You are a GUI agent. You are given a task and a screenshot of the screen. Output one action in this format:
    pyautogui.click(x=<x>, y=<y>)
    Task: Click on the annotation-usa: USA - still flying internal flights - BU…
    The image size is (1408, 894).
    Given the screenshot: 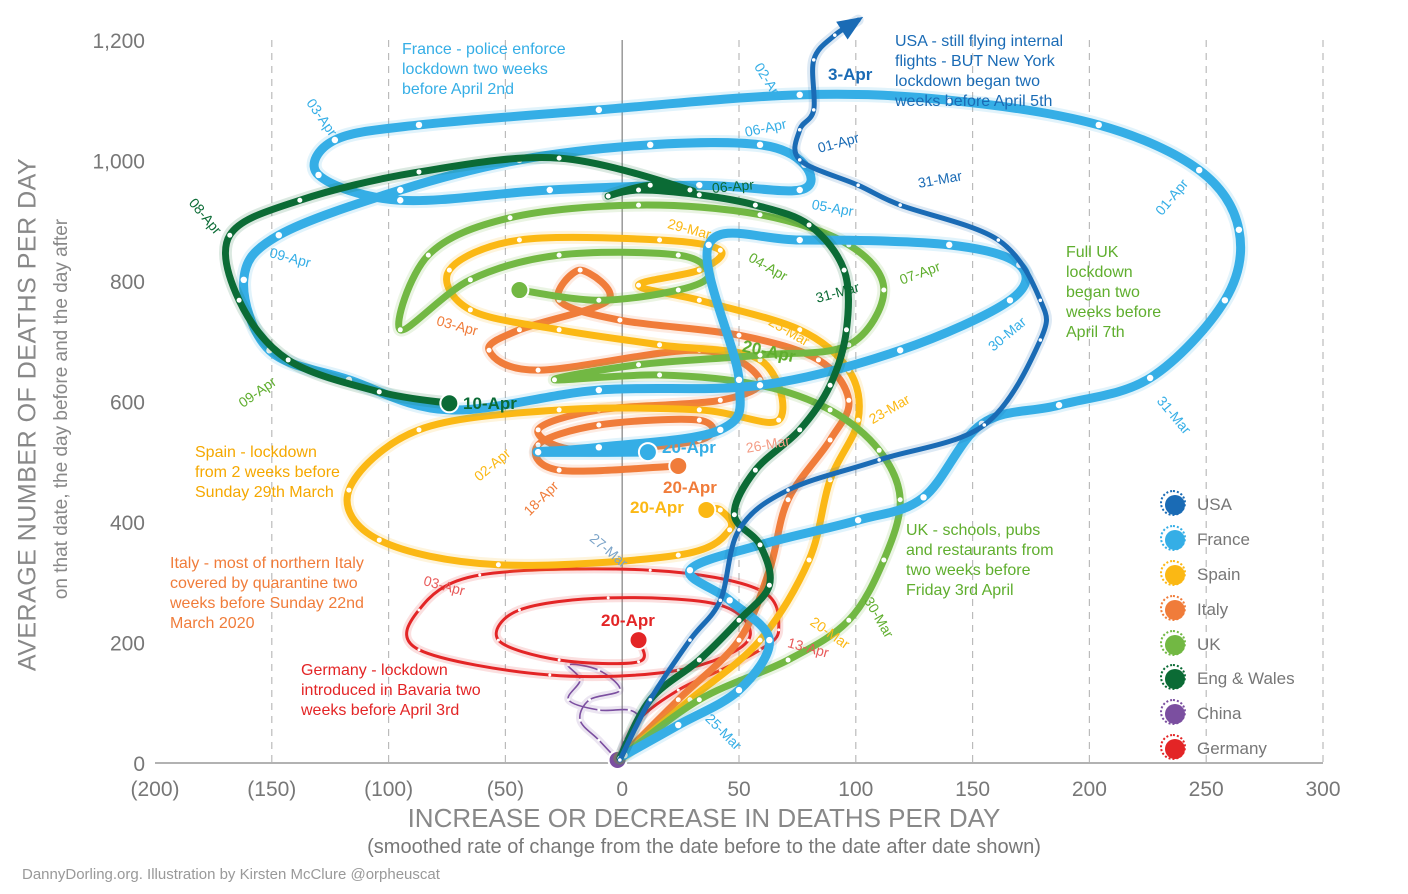 What is the action you would take?
    pyautogui.click(x=979, y=71)
    